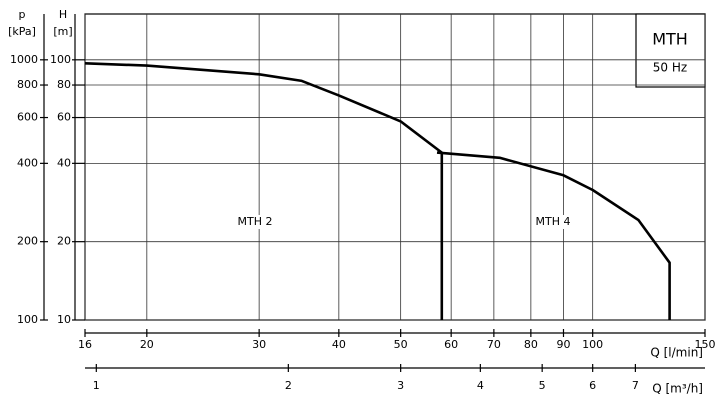 This screenshot has width=720, height=404. I want to click on x-tick-label: 20, so click(147, 344).